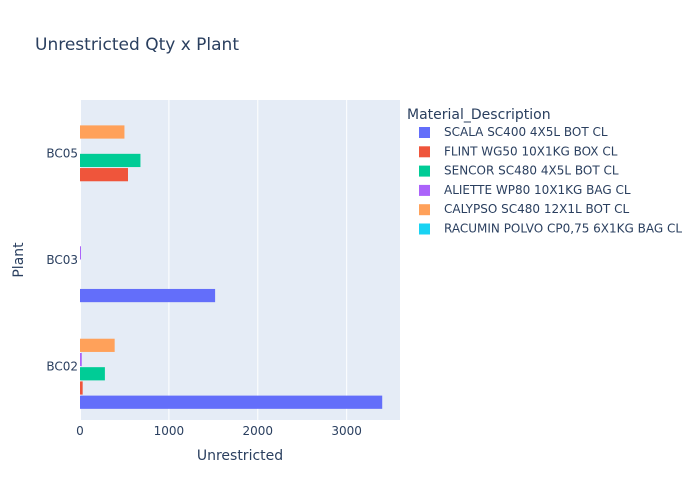 Image resolution: width=700 pixels, height=504 pixels. What do you see at coordinates (62, 153) in the screenshot?
I see `y-tick-label: BC05` at bounding box center [62, 153].